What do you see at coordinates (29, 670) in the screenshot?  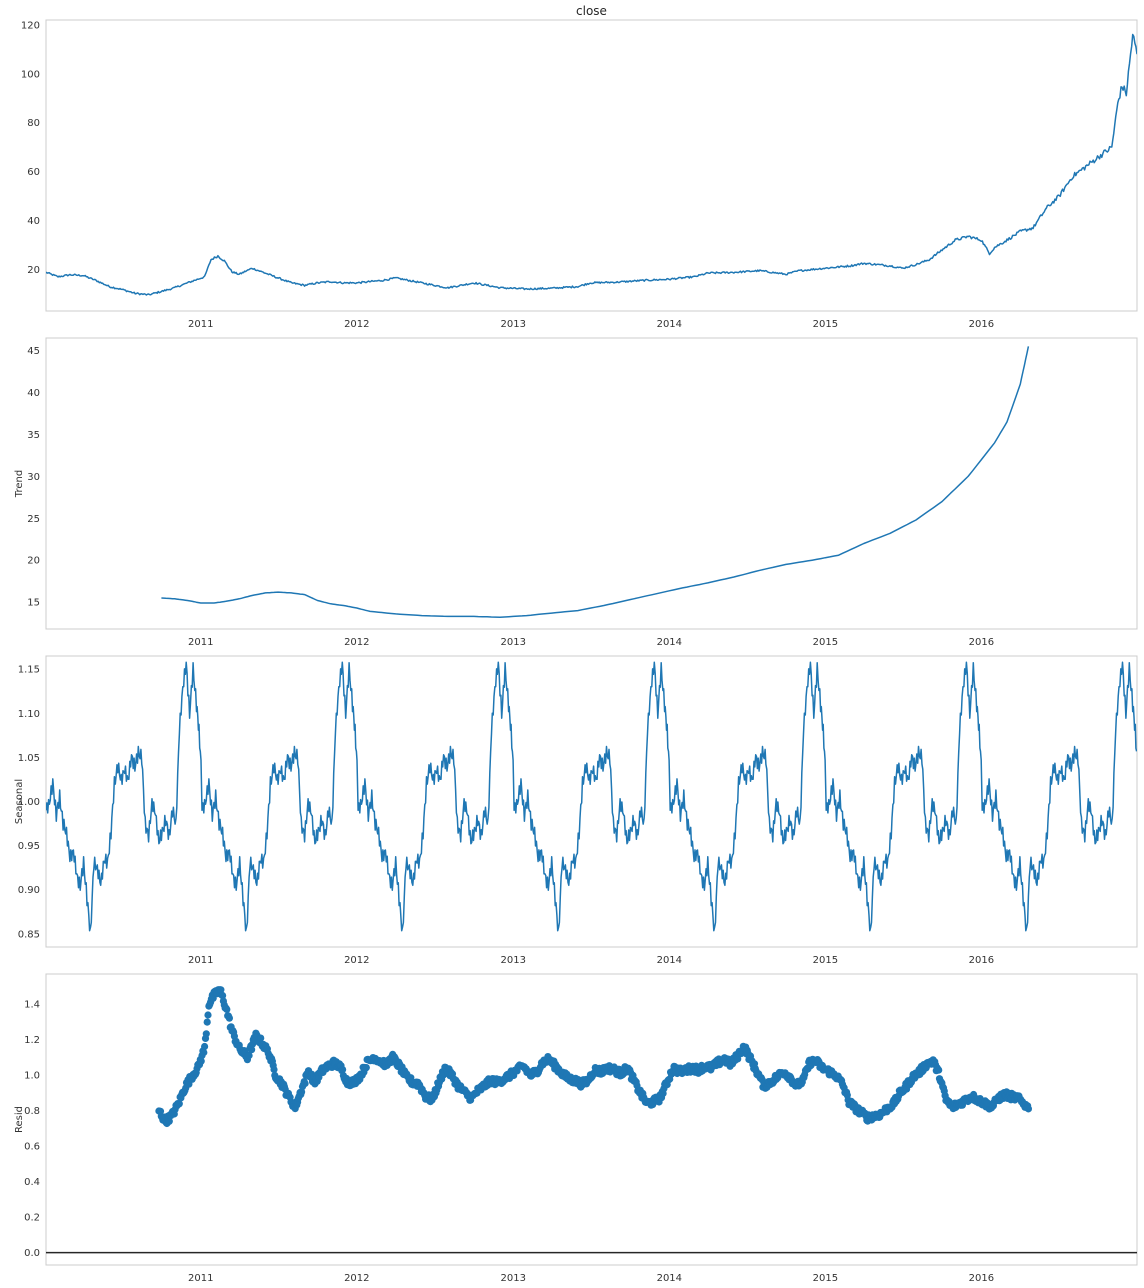 I see `seasonal-y-tick-label: 1.15` at bounding box center [29, 670].